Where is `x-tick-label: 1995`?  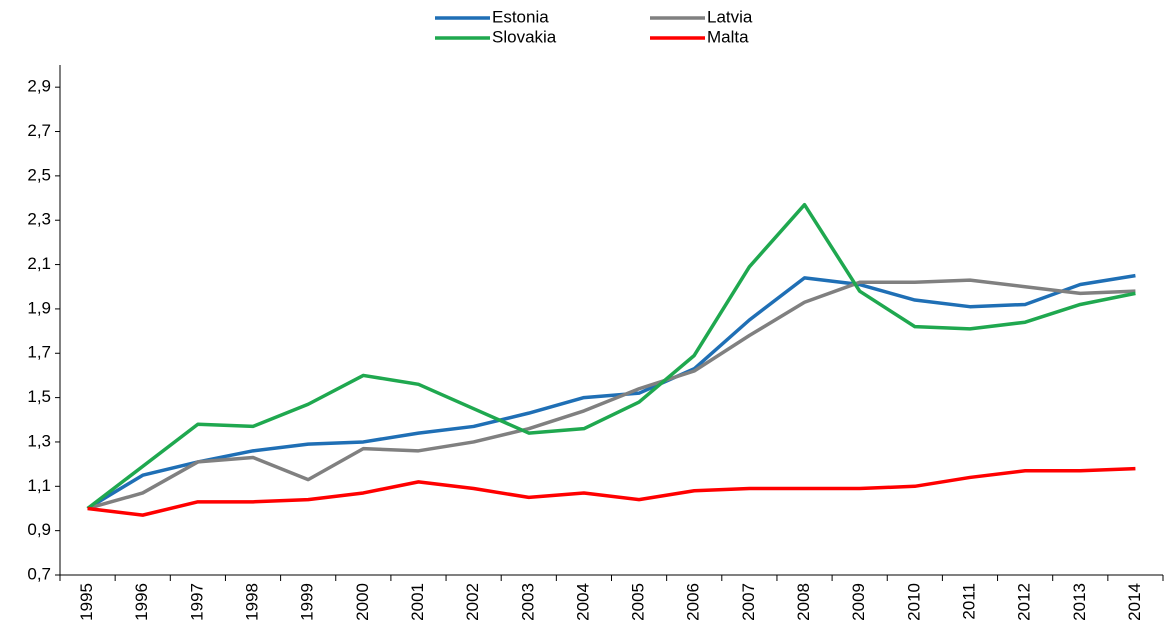
x-tick-label: 1995 is located at coordinates (86, 602).